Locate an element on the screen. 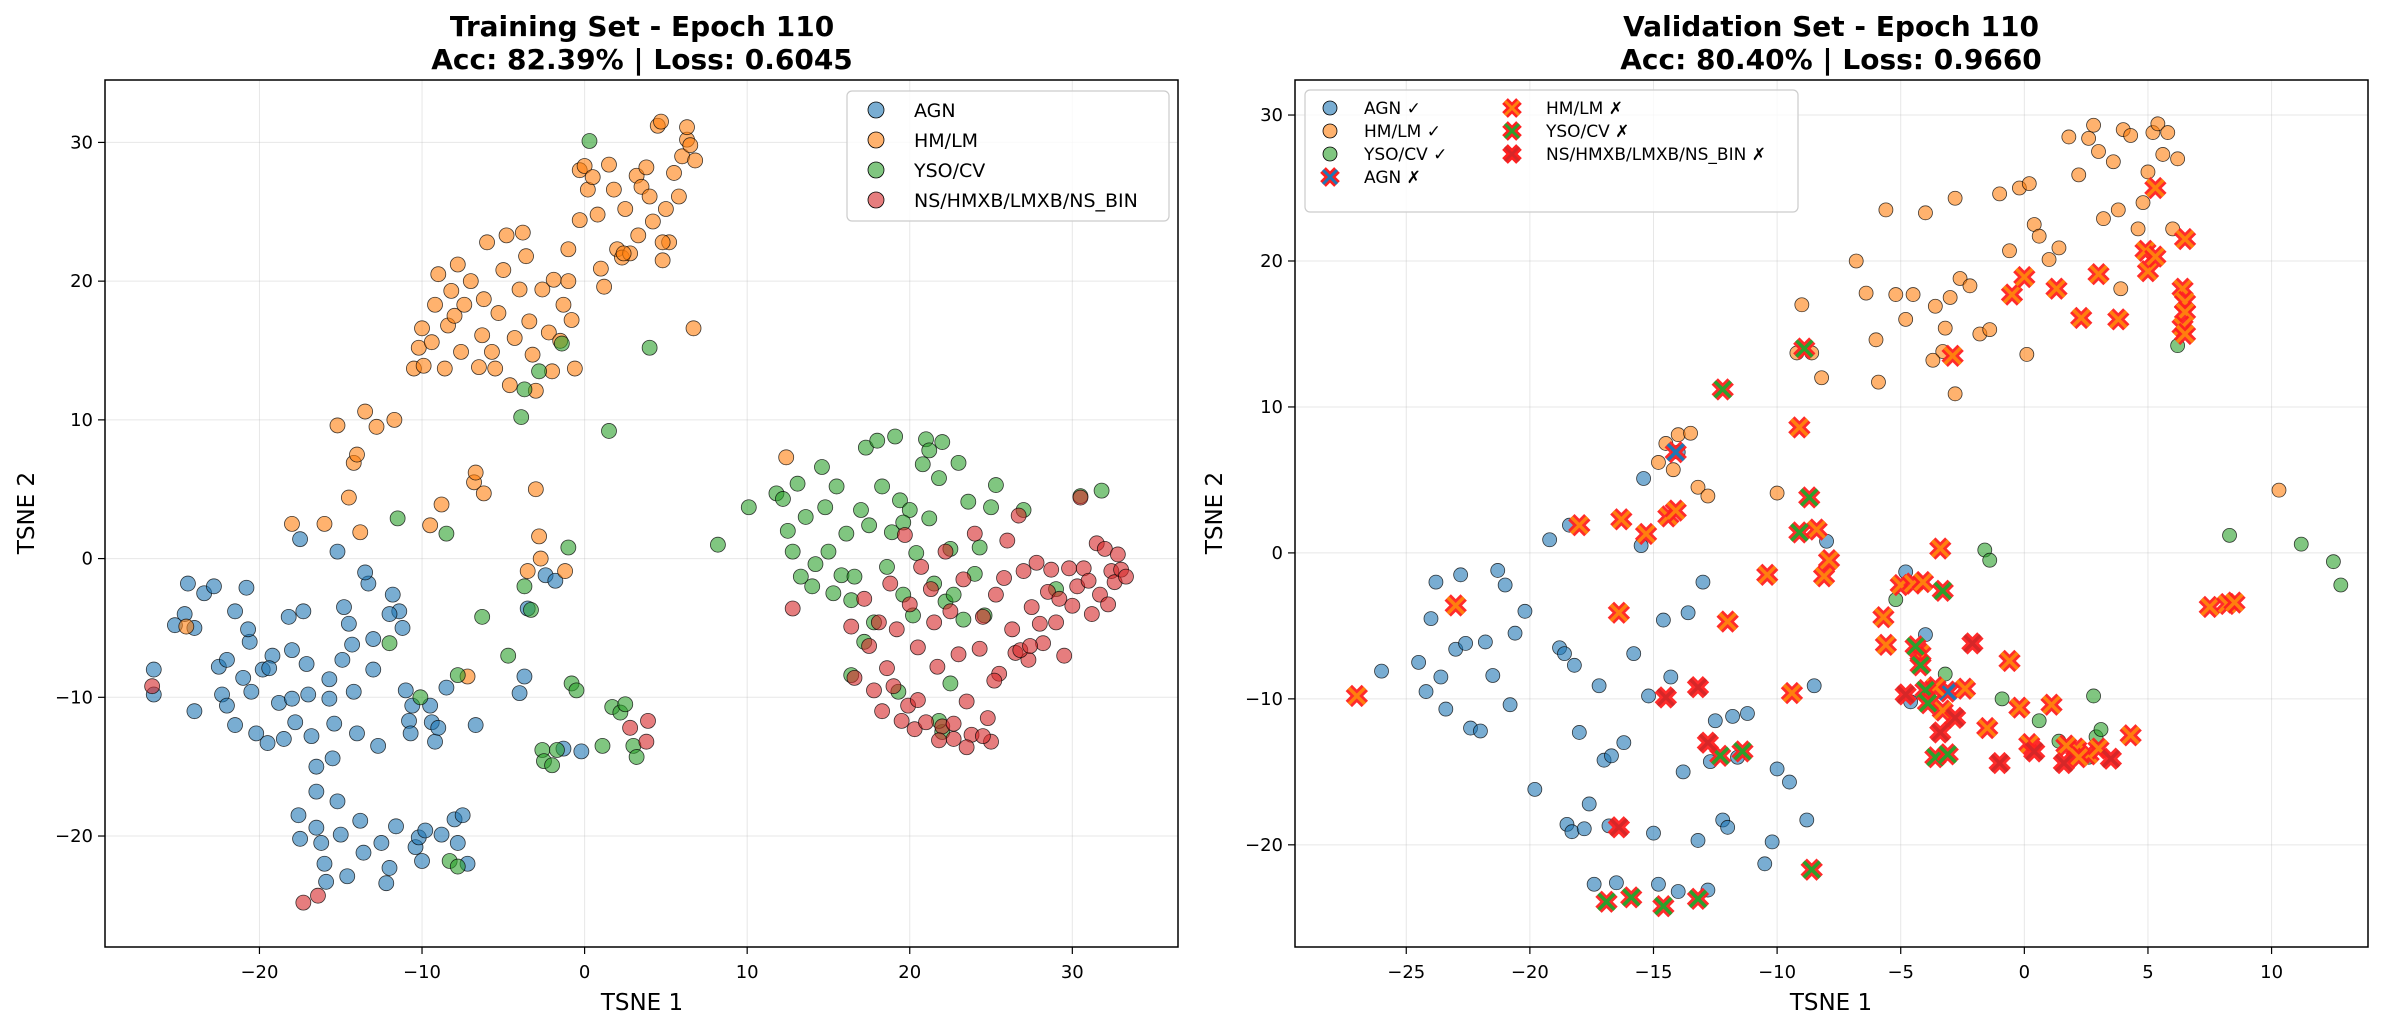  legend-label-ysocv: YSO/CV is located at coordinates (949, 171).